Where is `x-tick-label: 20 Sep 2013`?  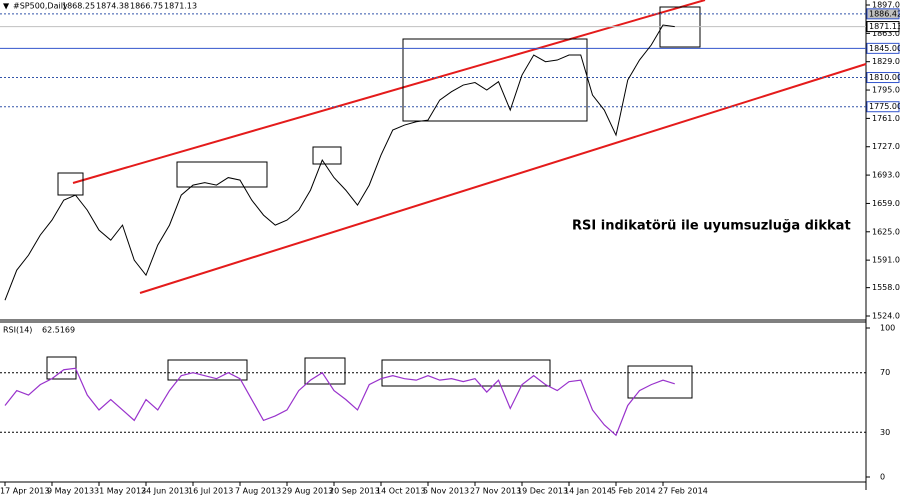
x-tick-label: 20 Sep 2013 is located at coordinates (354, 491).